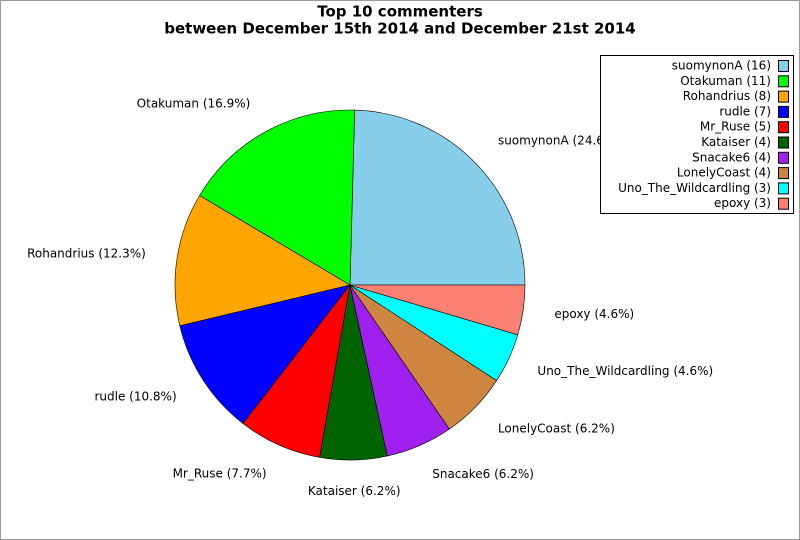 The image size is (800, 540). What do you see at coordinates (724, 173) in the screenshot?
I see `legend-label: LonelyCoast (4)` at bounding box center [724, 173].